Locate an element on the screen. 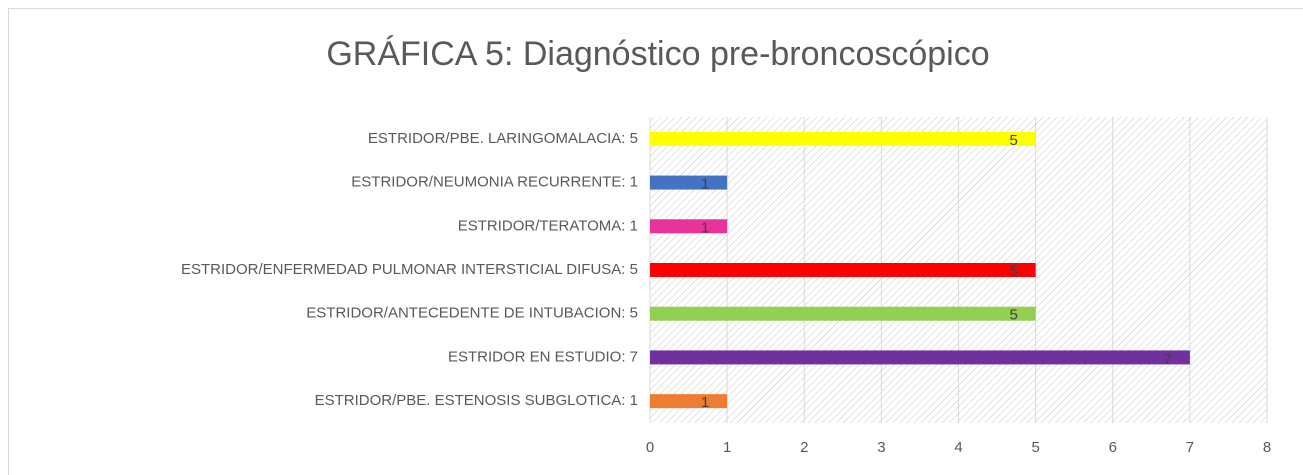  y-tick-label: ESTRIDOR/PBE. ESTENOSIS SUBGLOTICA: 1 is located at coordinates (476, 400).